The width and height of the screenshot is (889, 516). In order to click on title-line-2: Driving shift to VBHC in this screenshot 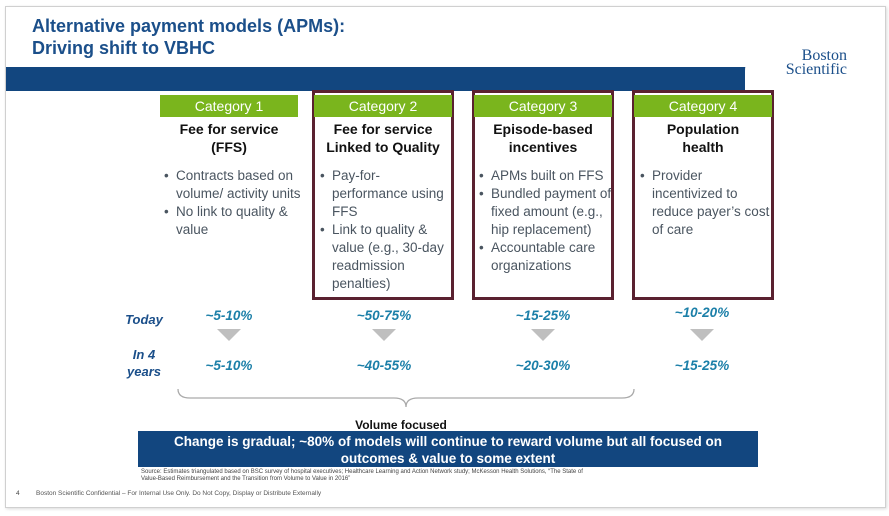, I will do `click(188, 48)`.